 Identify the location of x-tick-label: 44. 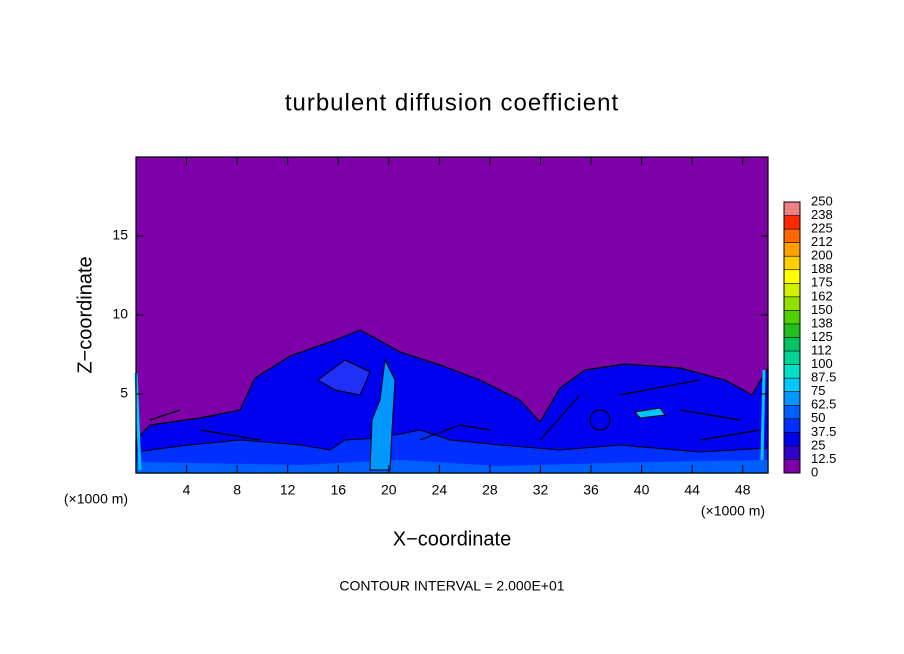
(692, 490).